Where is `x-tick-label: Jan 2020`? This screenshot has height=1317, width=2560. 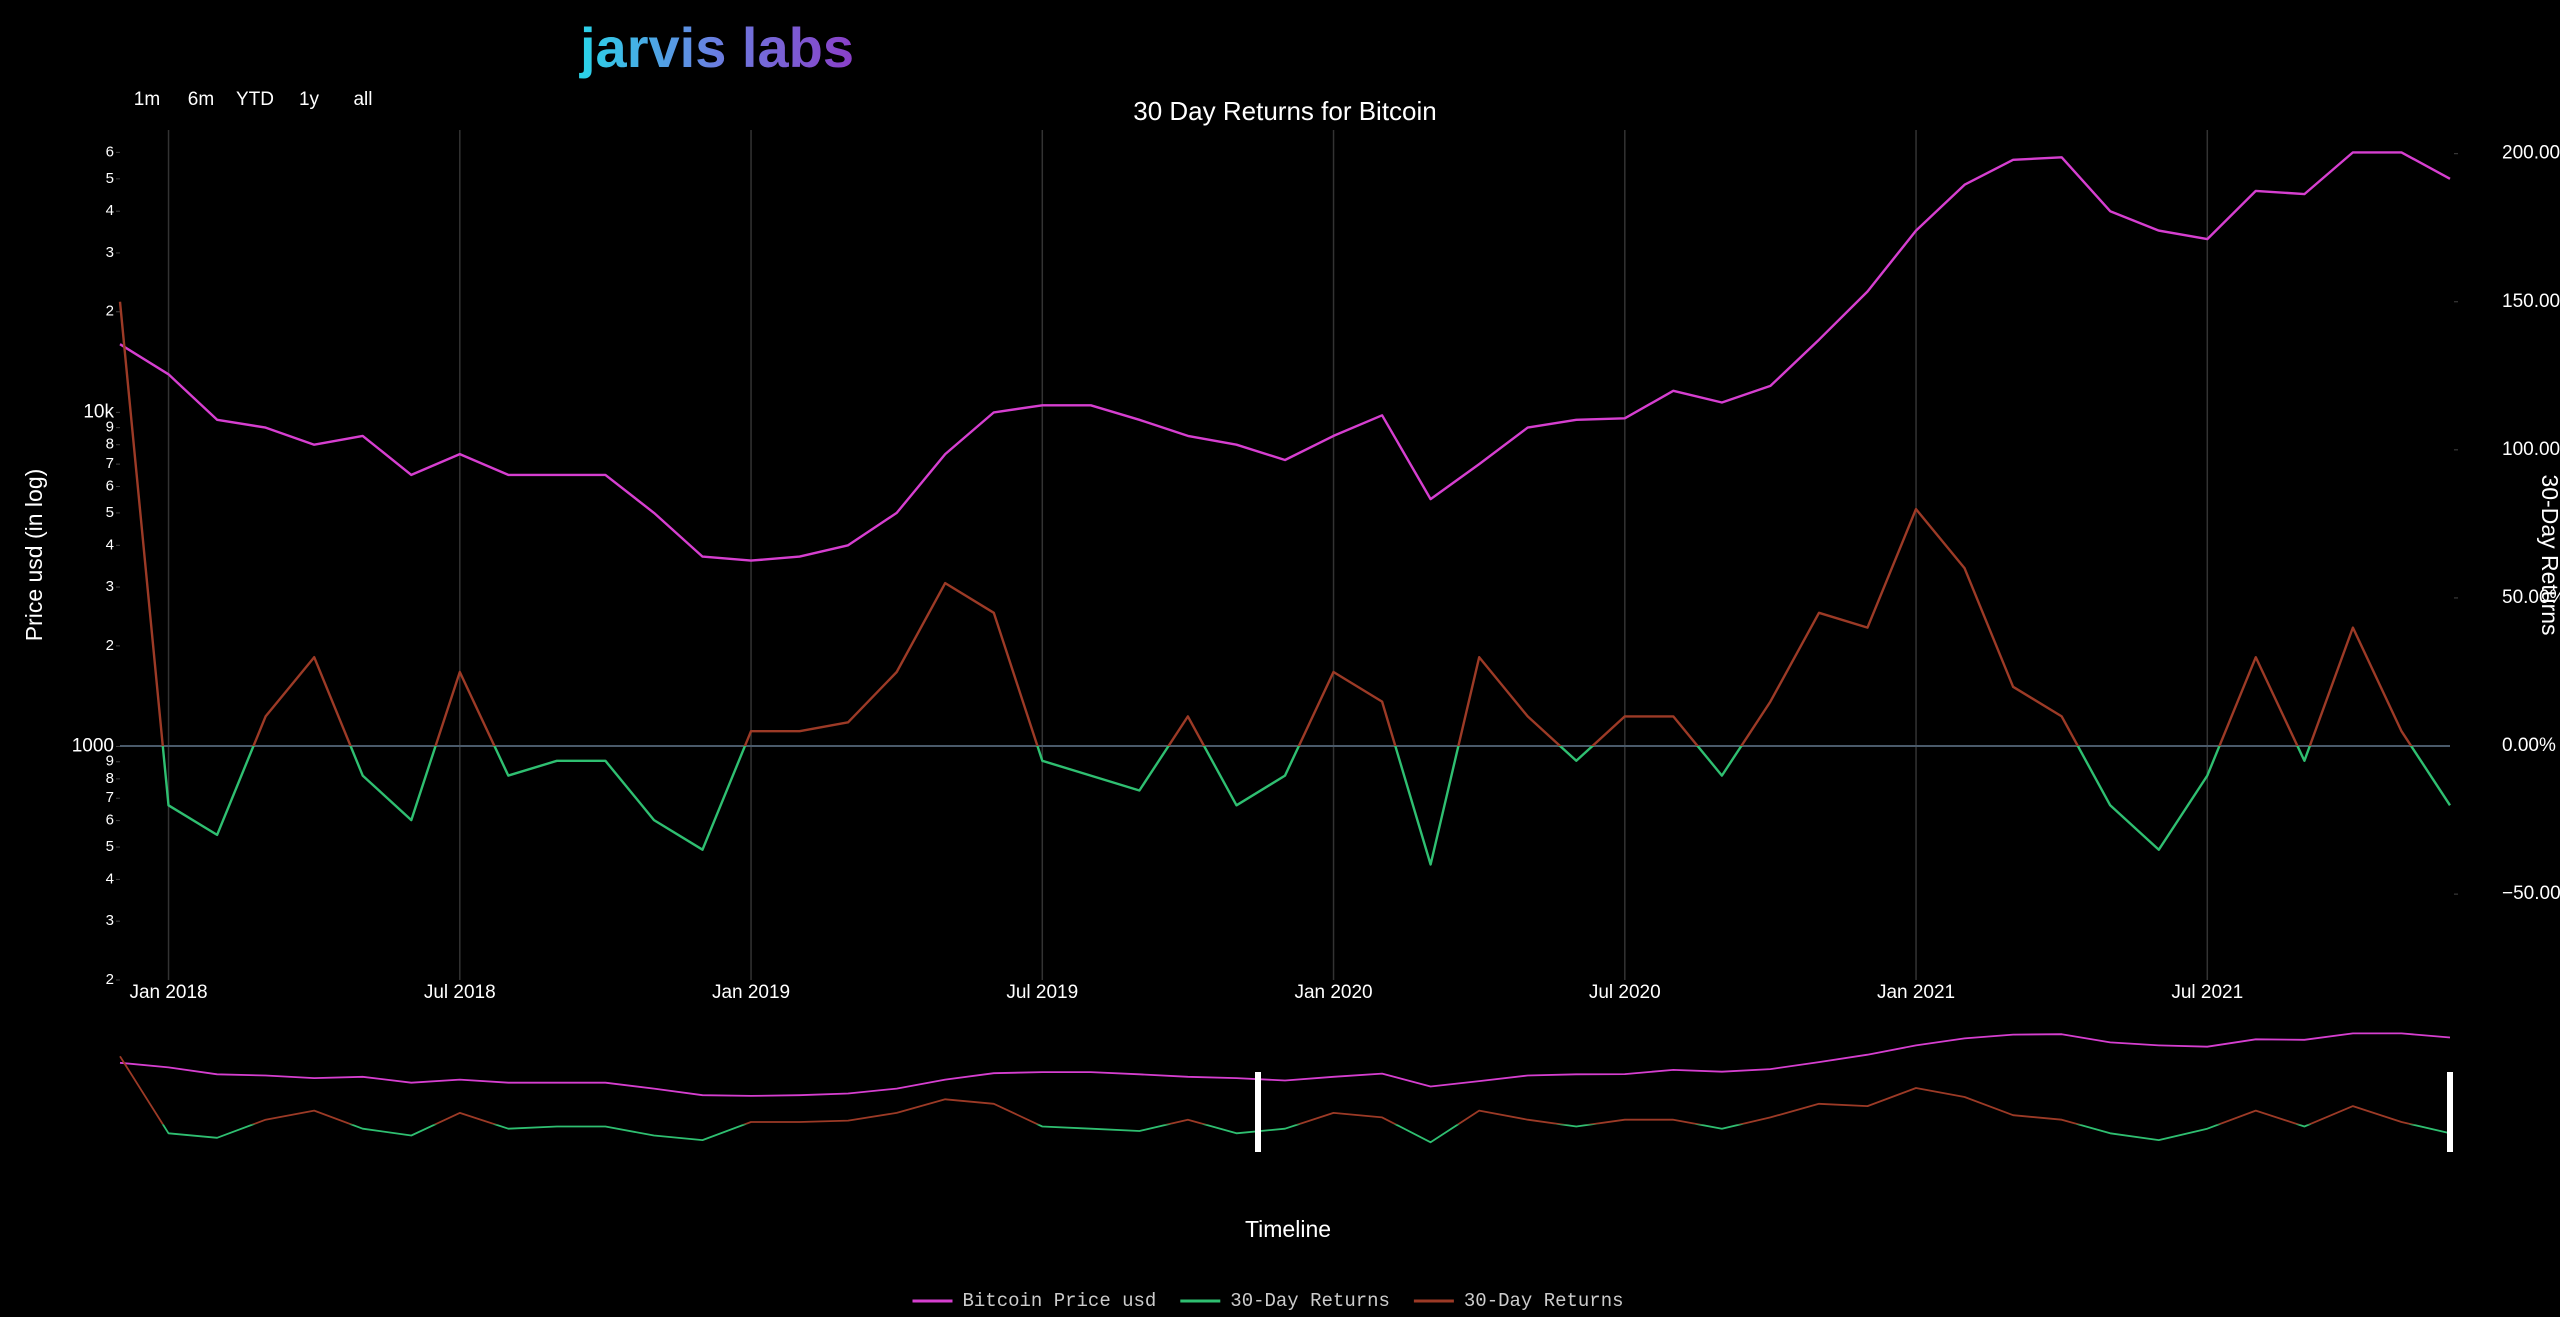 x-tick-label: Jan 2020 is located at coordinates (1333, 992).